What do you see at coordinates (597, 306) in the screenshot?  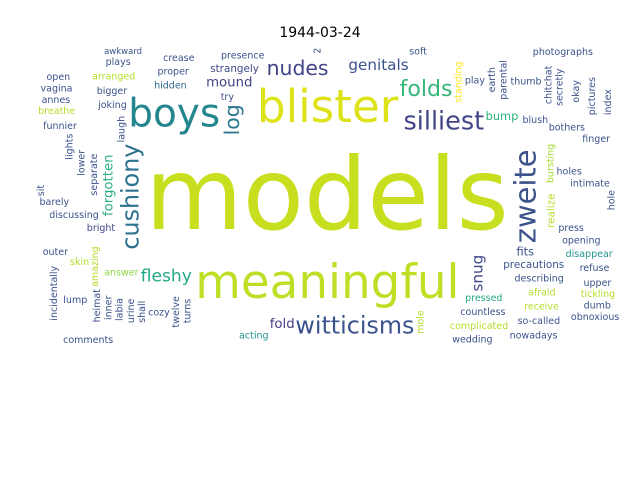 I see `word-dumb: dumb` at bounding box center [597, 306].